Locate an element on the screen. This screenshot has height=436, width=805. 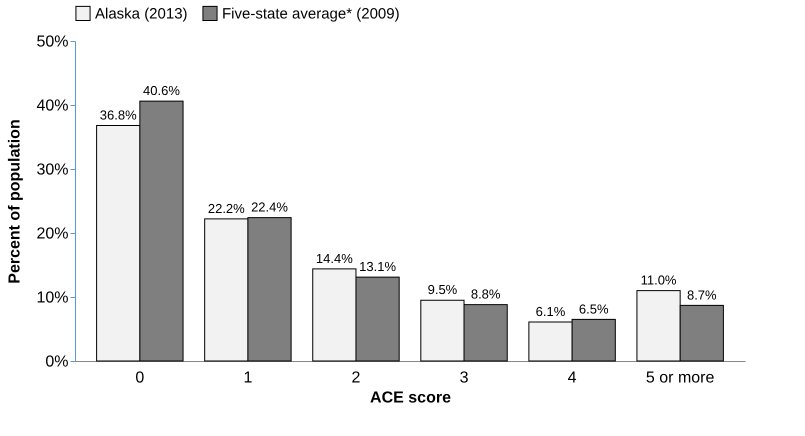
x-axis-title: ACE score is located at coordinates (411, 398).